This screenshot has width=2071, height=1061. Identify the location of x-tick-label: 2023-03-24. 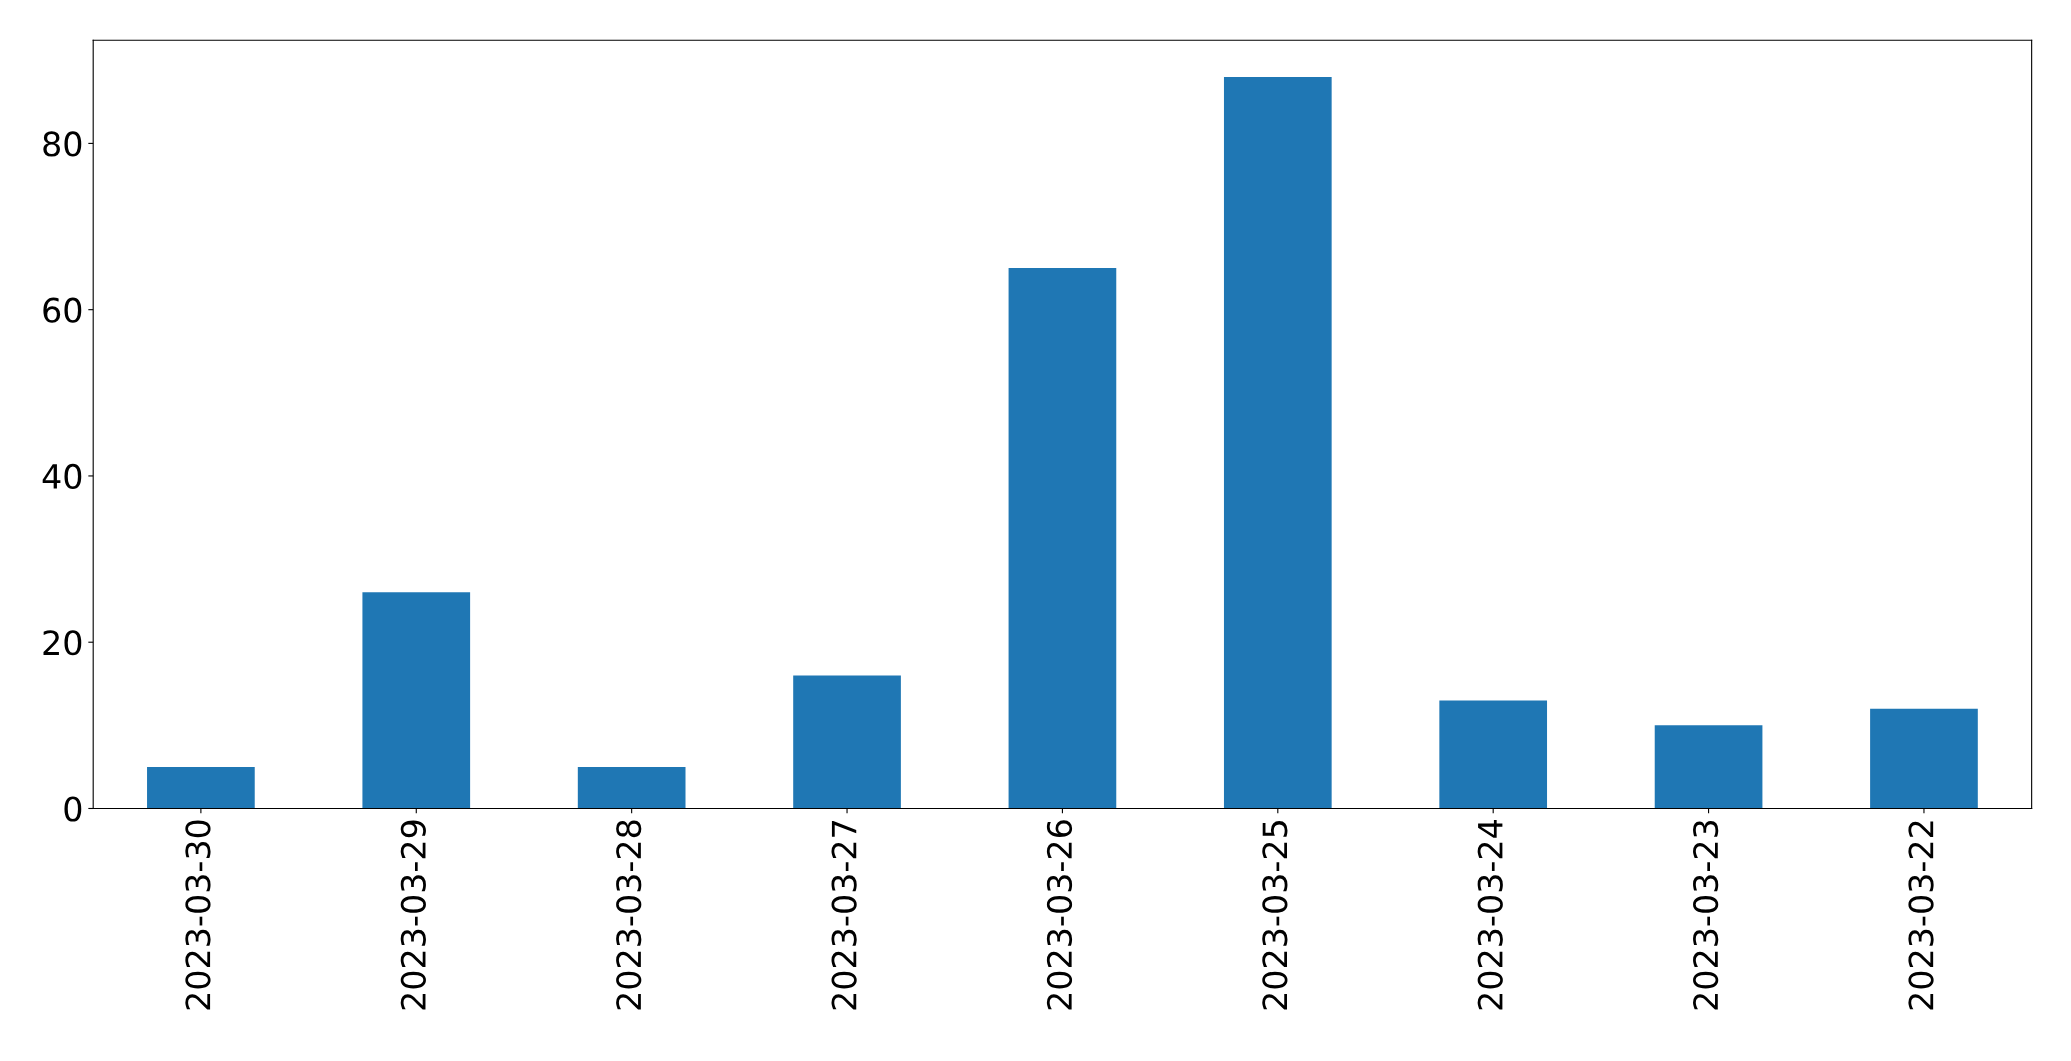
(1490, 915).